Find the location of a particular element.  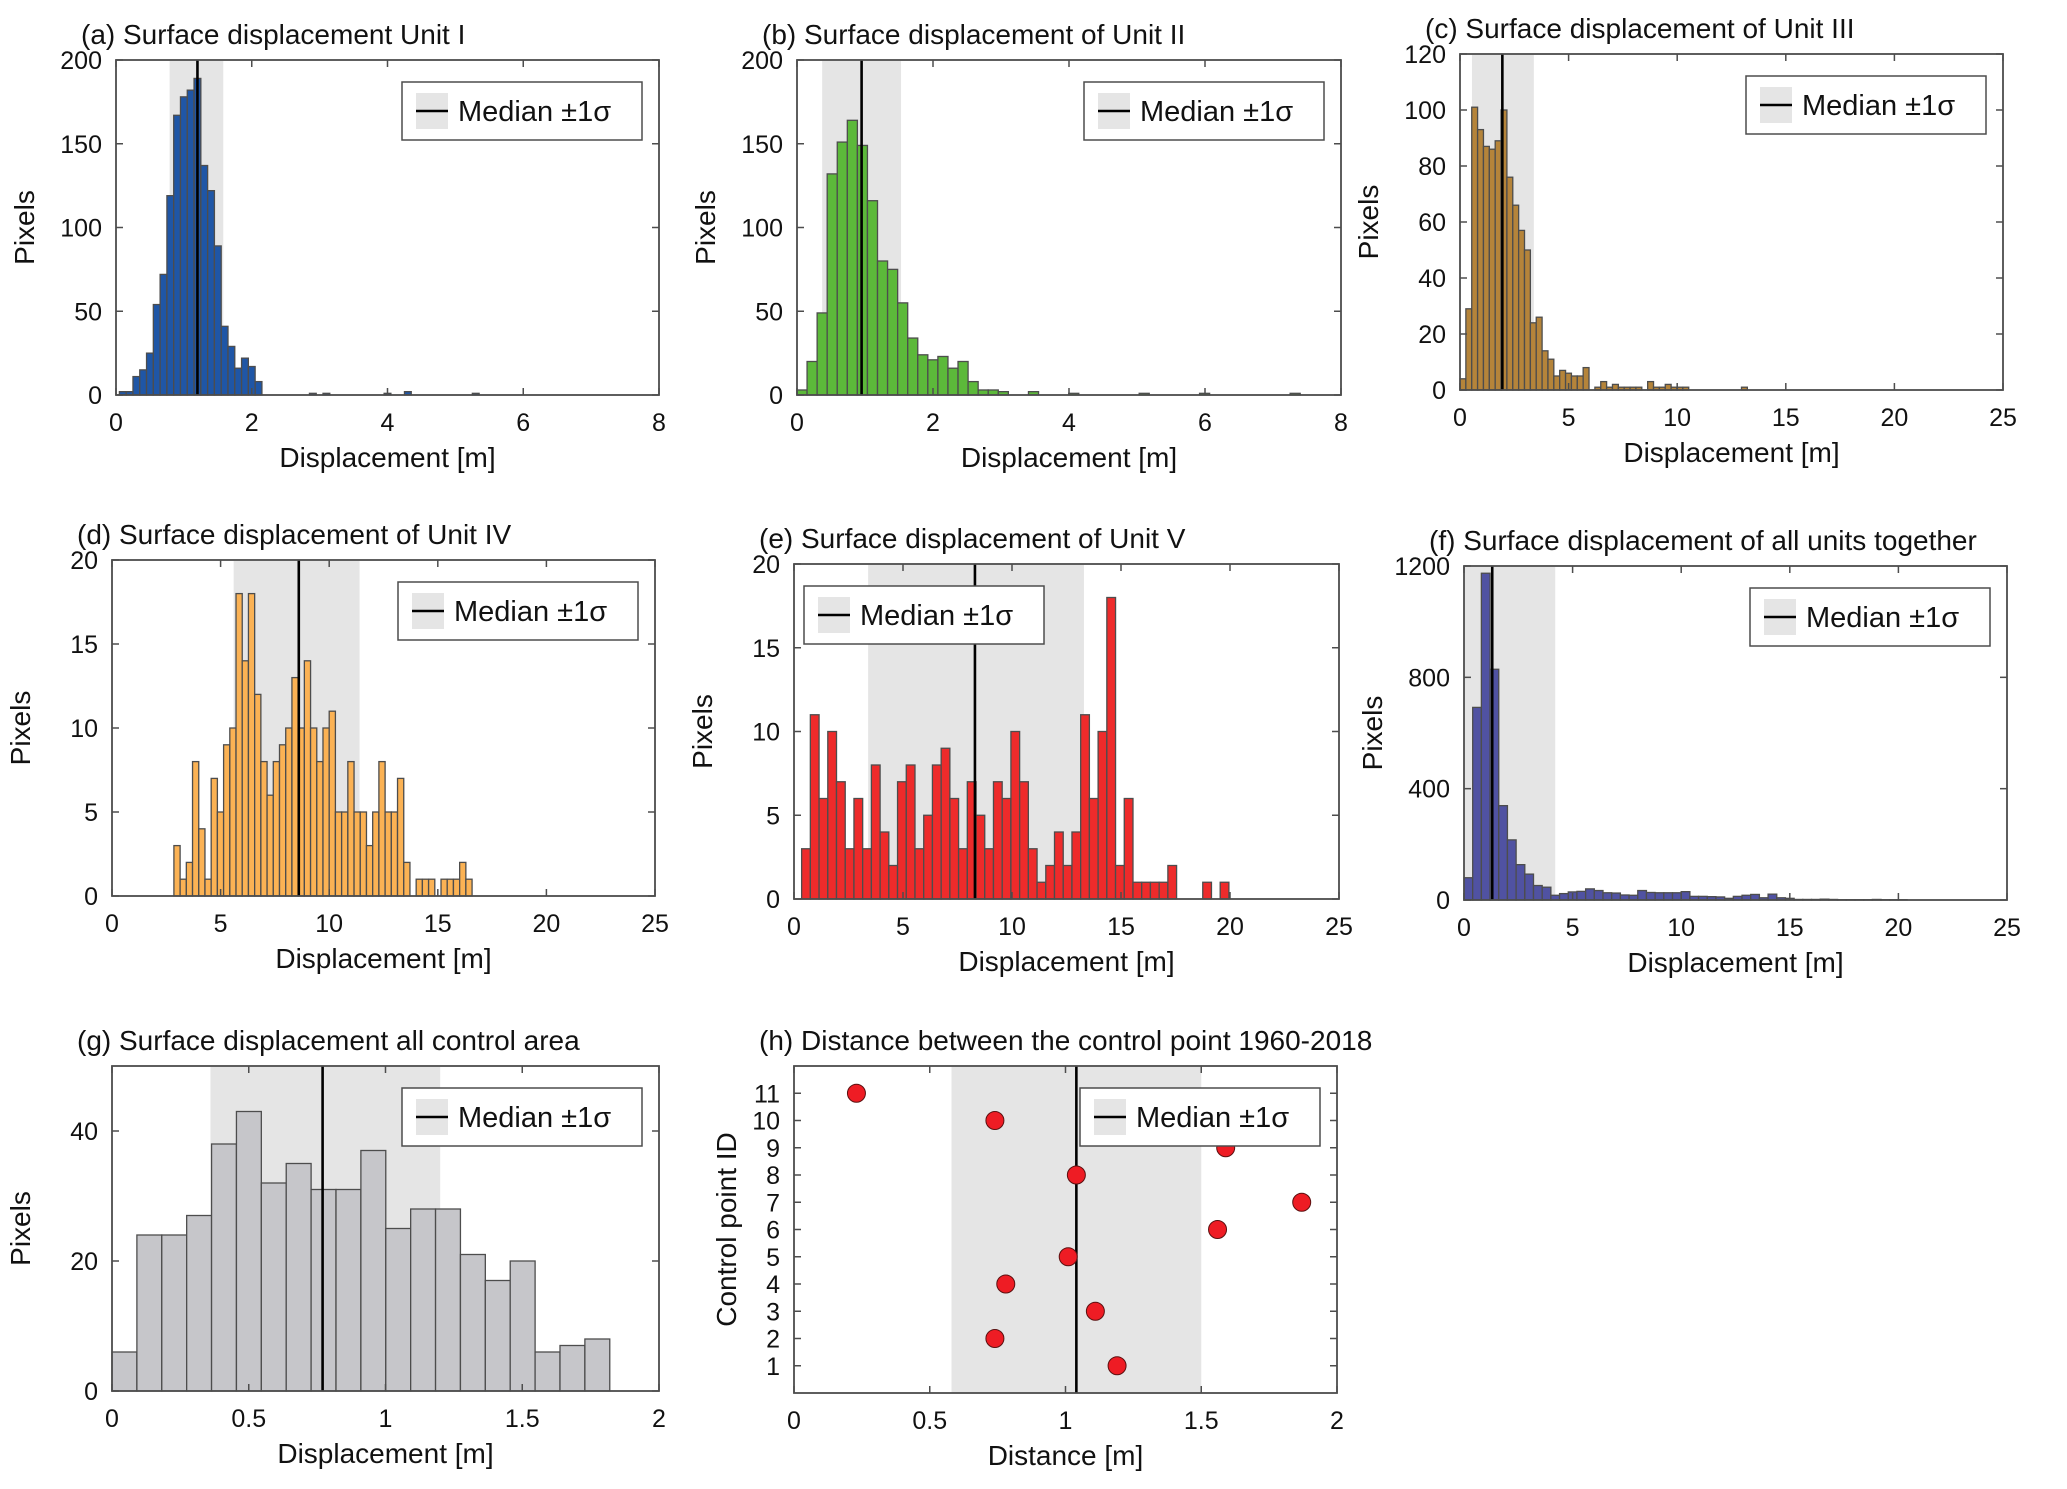

y-tick-label: 7 is located at coordinates (773, 1203).